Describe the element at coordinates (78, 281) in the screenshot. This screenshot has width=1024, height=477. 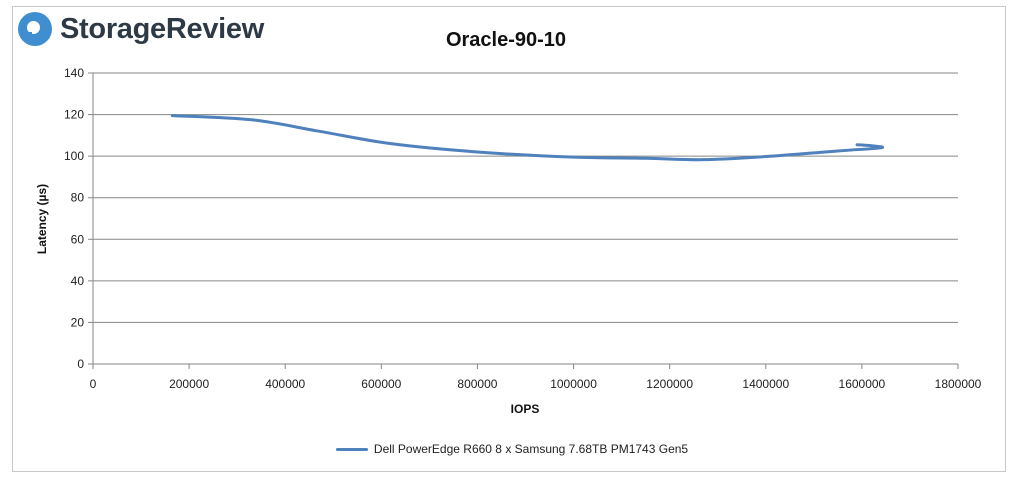
I see `y-tick-label: 40` at that location.